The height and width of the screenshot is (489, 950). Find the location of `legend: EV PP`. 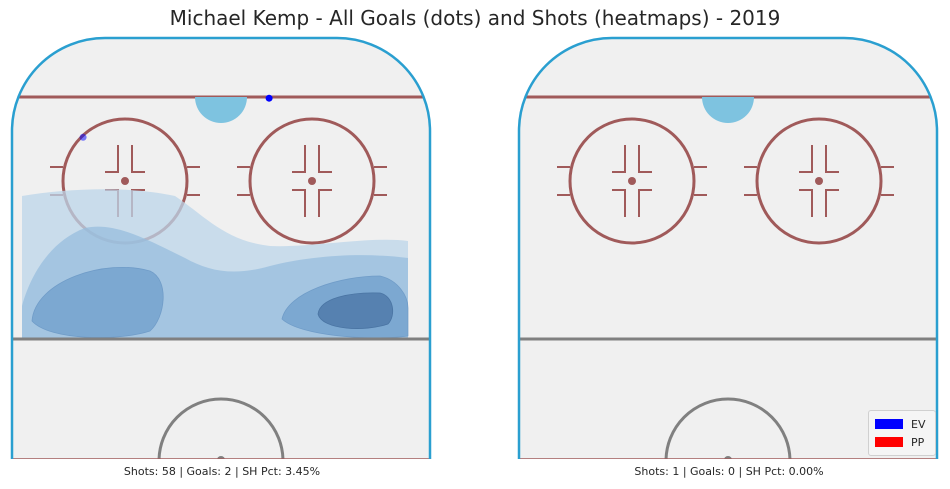

legend: EV PP is located at coordinates (902, 433).